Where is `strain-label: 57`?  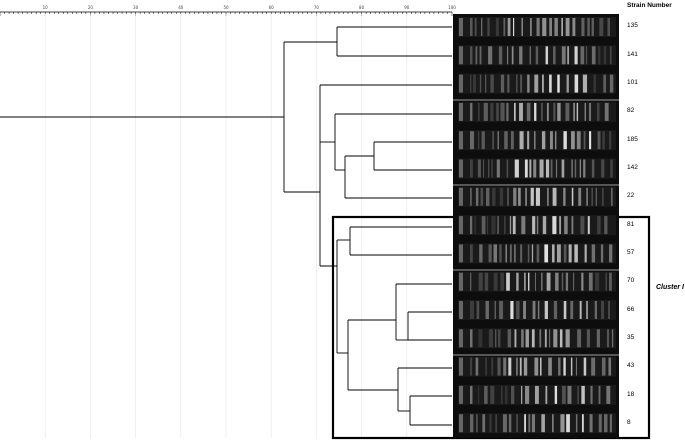
strain-label: 57 is located at coordinates (631, 252).